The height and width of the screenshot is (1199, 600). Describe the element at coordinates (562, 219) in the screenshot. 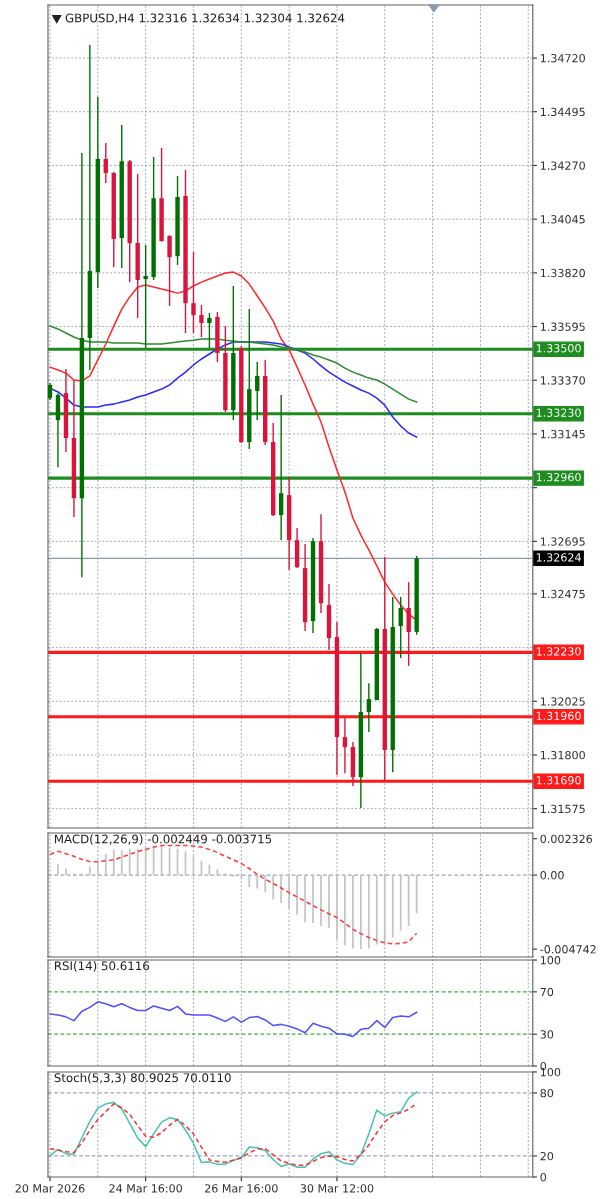

I see `y-tick-label: 1.34045` at that location.